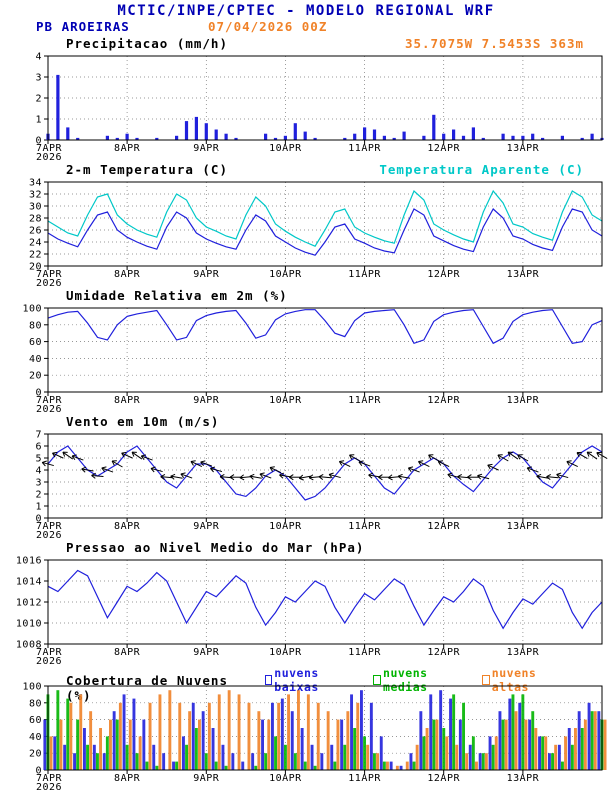 This screenshot has width=612, height=792. What do you see at coordinates (147, 169) in the screenshot?
I see `panel-title-temperature: 2-m Temperatura (C)` at bounding box center [147, 169].